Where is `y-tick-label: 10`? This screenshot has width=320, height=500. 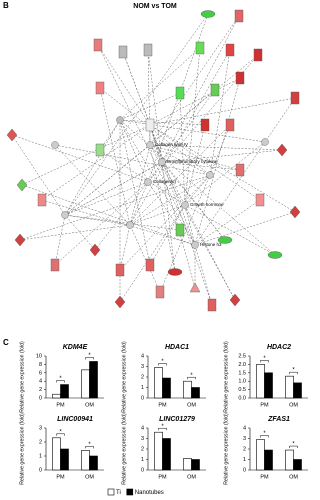
y-tick-label: 10 is located at coordinates (39, 356).